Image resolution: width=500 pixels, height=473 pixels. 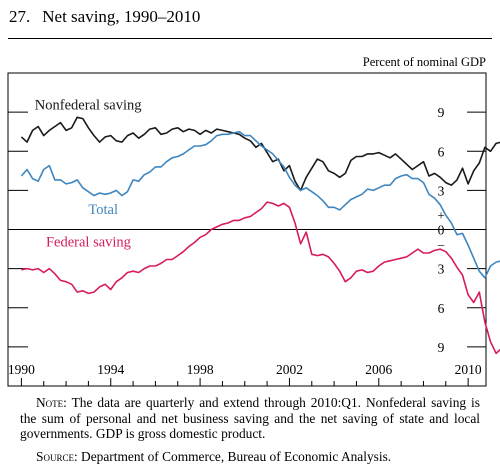 I want to click on figure-number: 27., so click(x=20, y=16).